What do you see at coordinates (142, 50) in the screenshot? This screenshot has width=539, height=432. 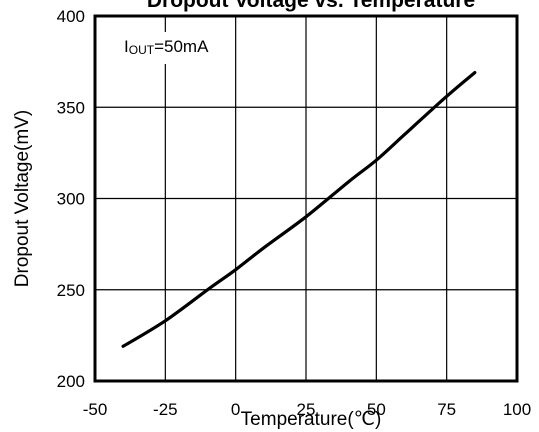 I see `annotation-subscript: OUT` at bounding box center [142, 50].